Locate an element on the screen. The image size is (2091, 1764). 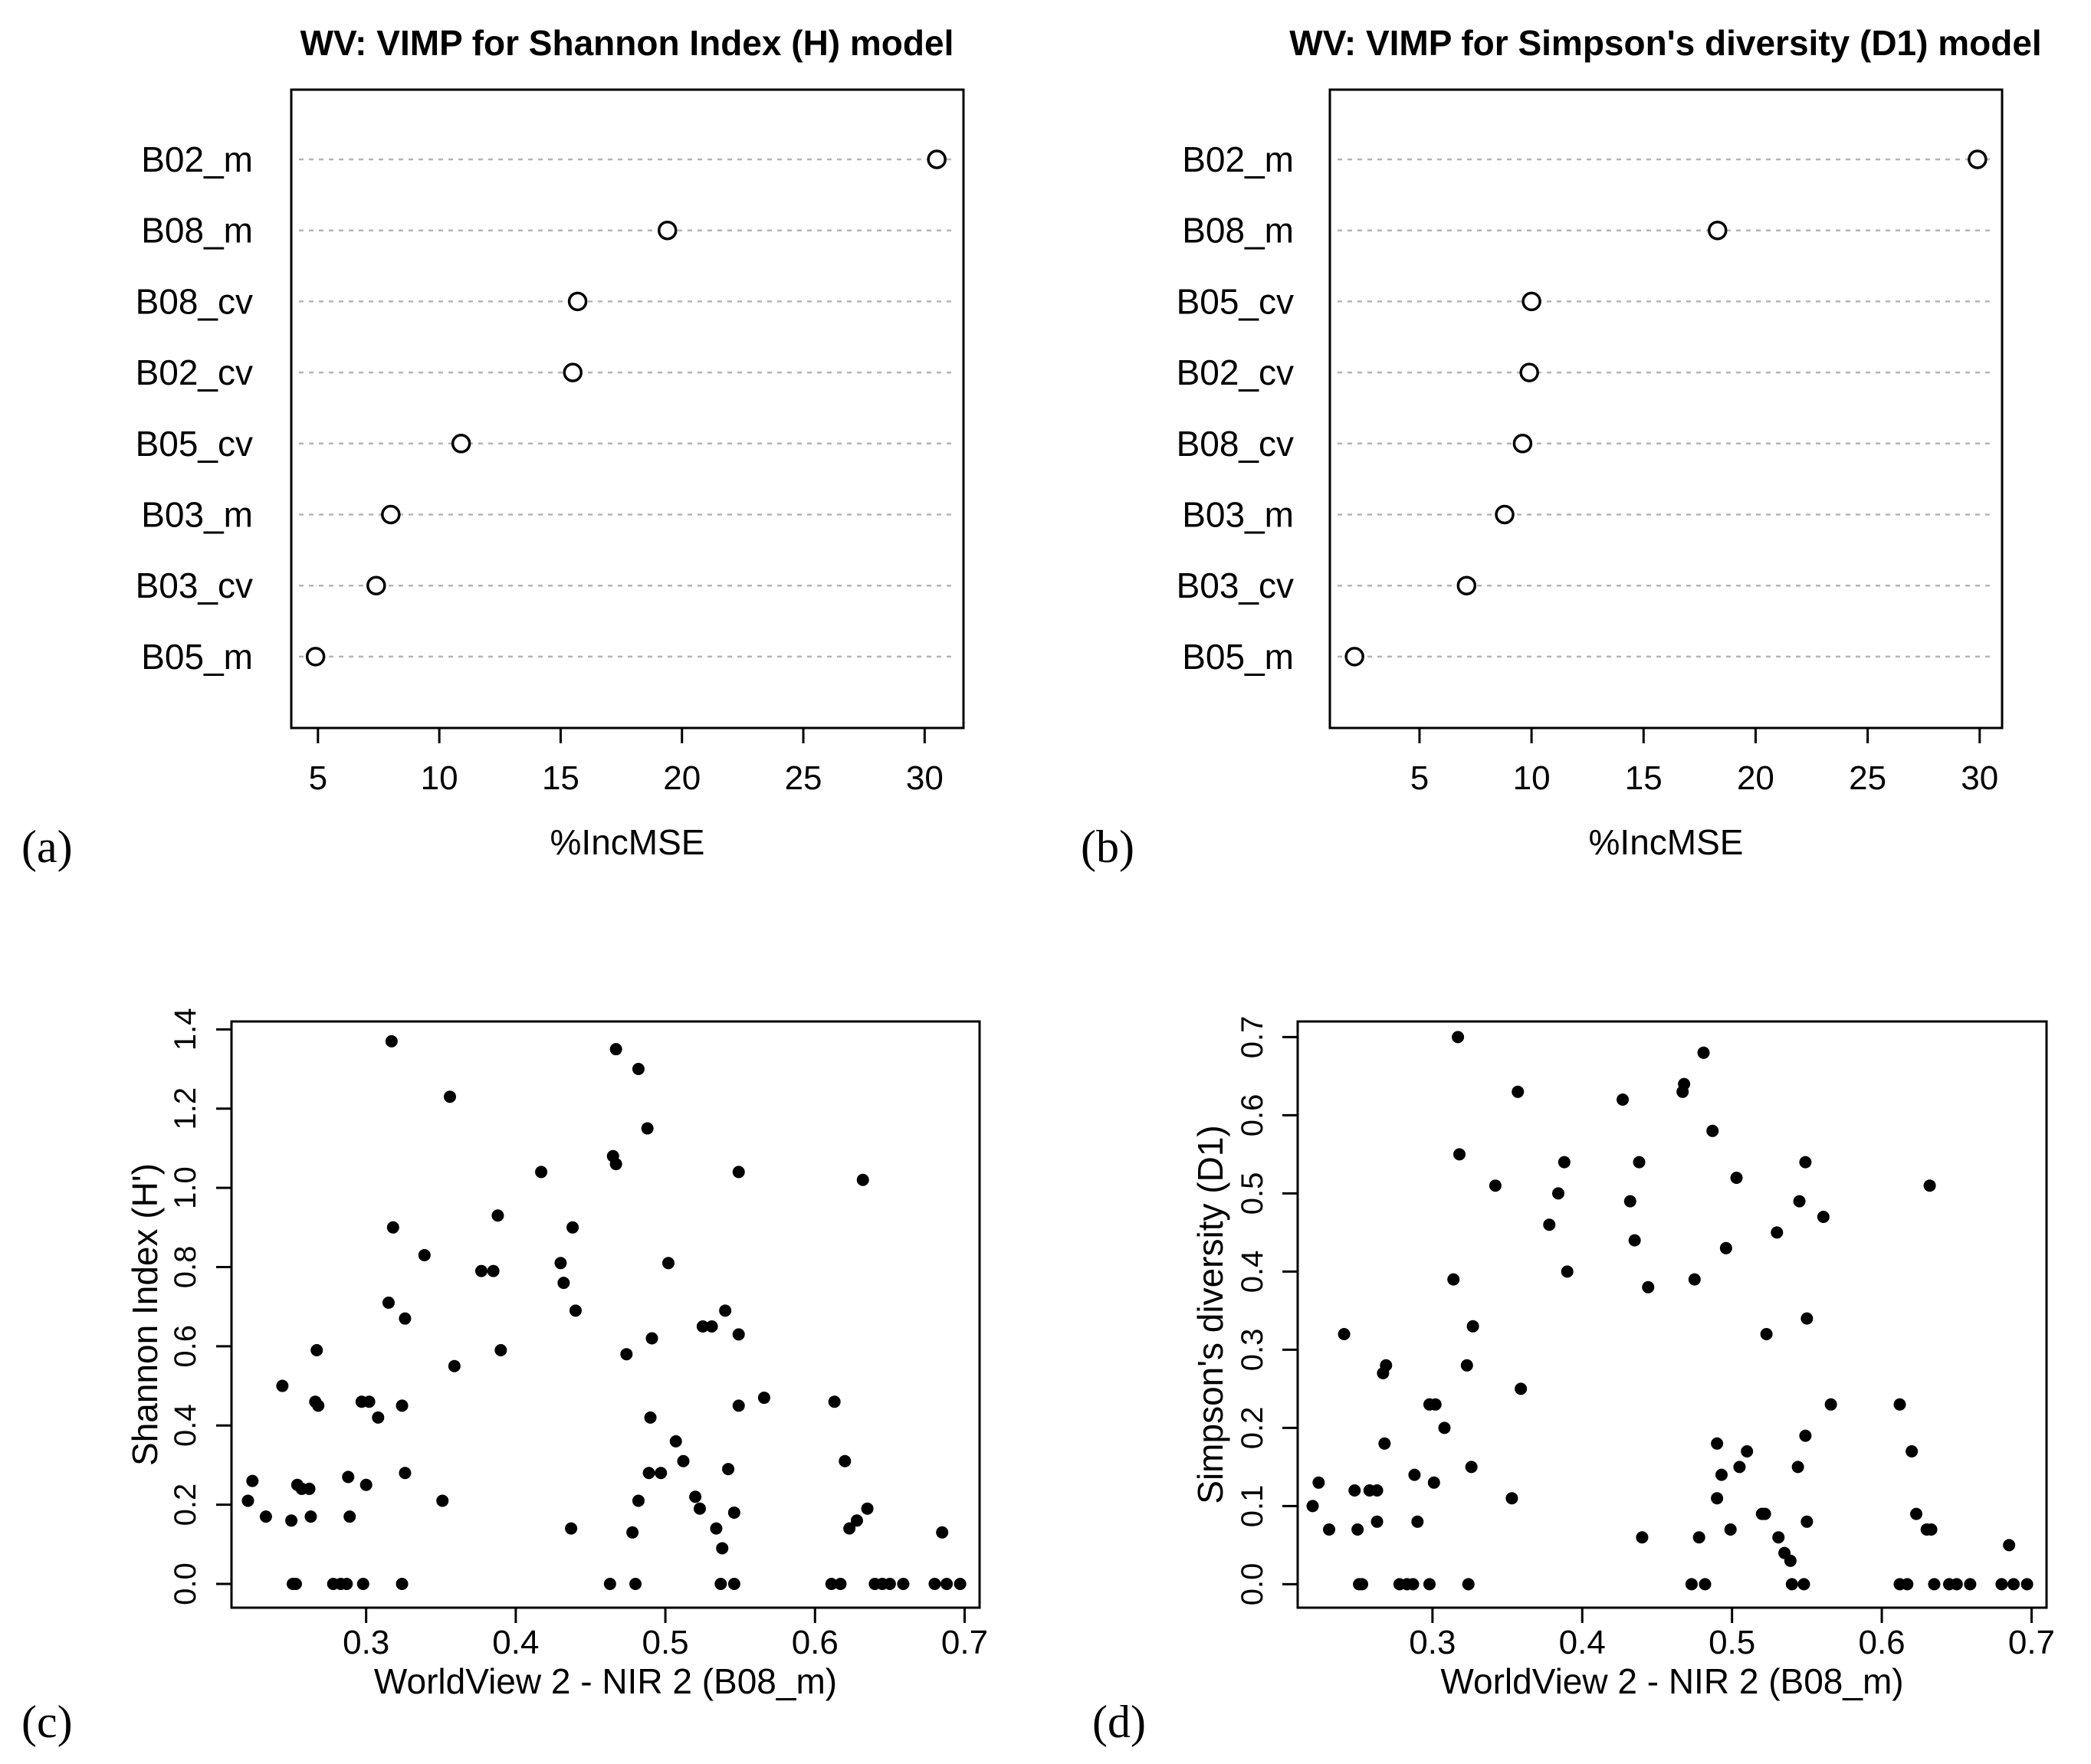
category-label: B02_m is located at coordinates (197, 159).